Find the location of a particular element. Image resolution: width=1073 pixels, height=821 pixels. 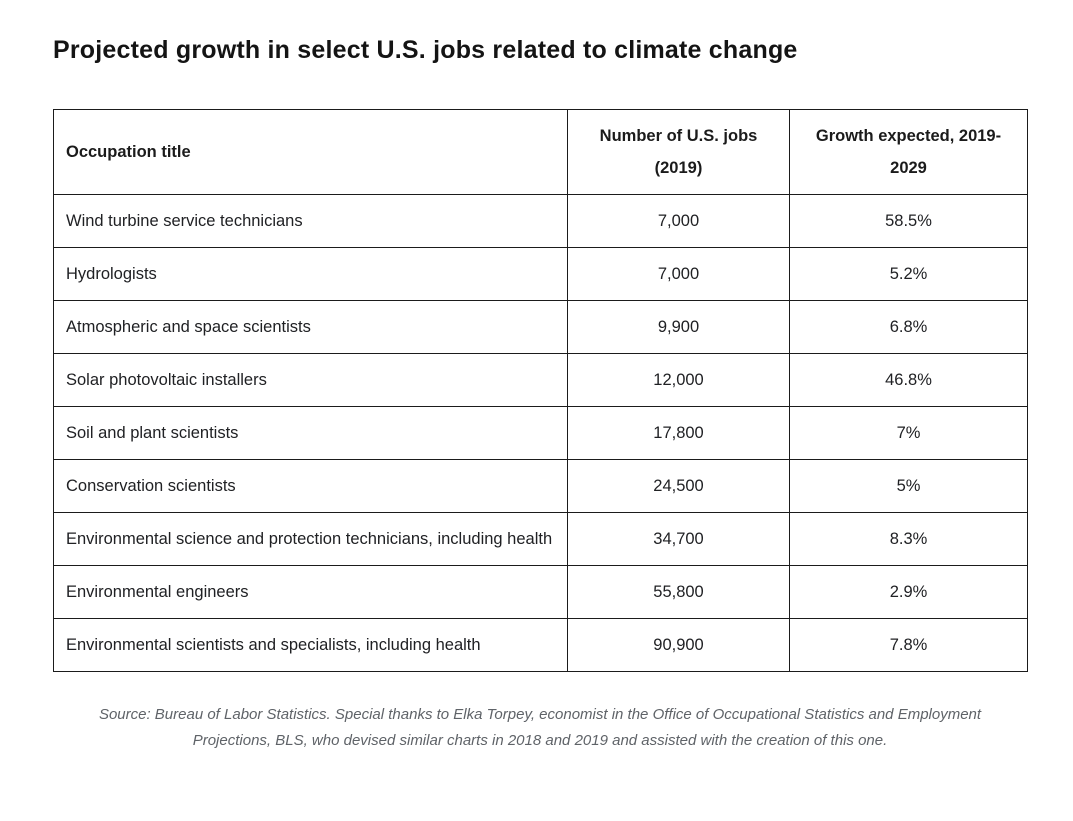

table-row: Hydrologists 7,000 5.2% is located at coordinates (540, 274).